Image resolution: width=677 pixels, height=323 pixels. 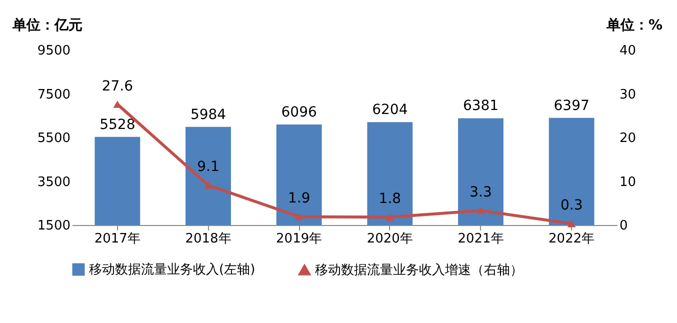 I want to click on x-tick-label: 2017年, so click(x=117, y=239).